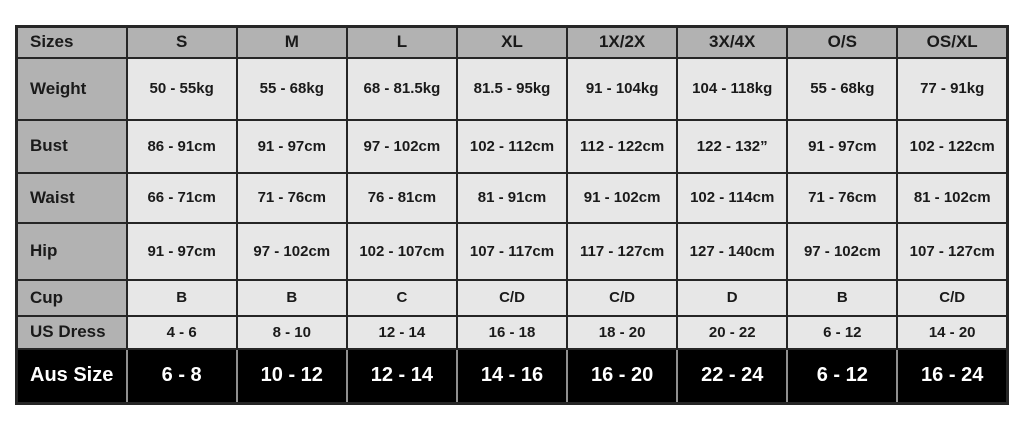 This screenshot has height=437, width=1024. I want to click on size-table-header: Sizes S M L XL 1X/2X 3X/4X O/S OS/XL, so click(512, 42).